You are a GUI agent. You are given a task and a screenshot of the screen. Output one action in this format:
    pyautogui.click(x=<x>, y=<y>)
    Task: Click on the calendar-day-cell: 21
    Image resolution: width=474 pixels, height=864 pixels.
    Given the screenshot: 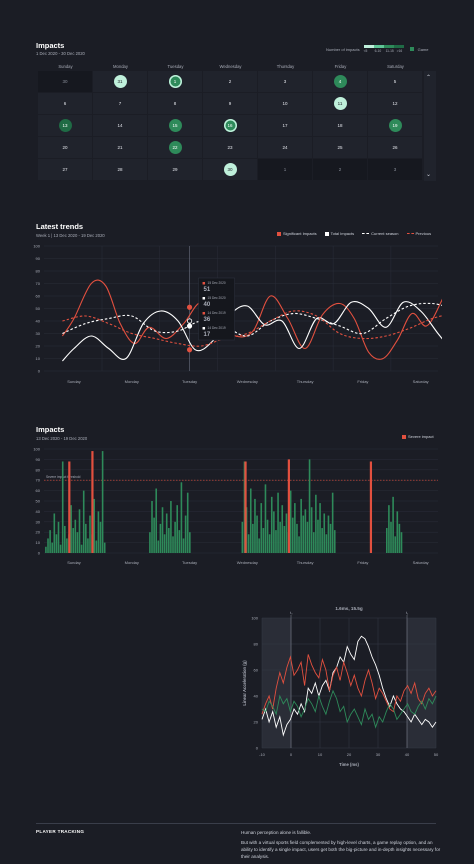 What is the action you would take?
    pyautogui.click(x=120, y=148)
    